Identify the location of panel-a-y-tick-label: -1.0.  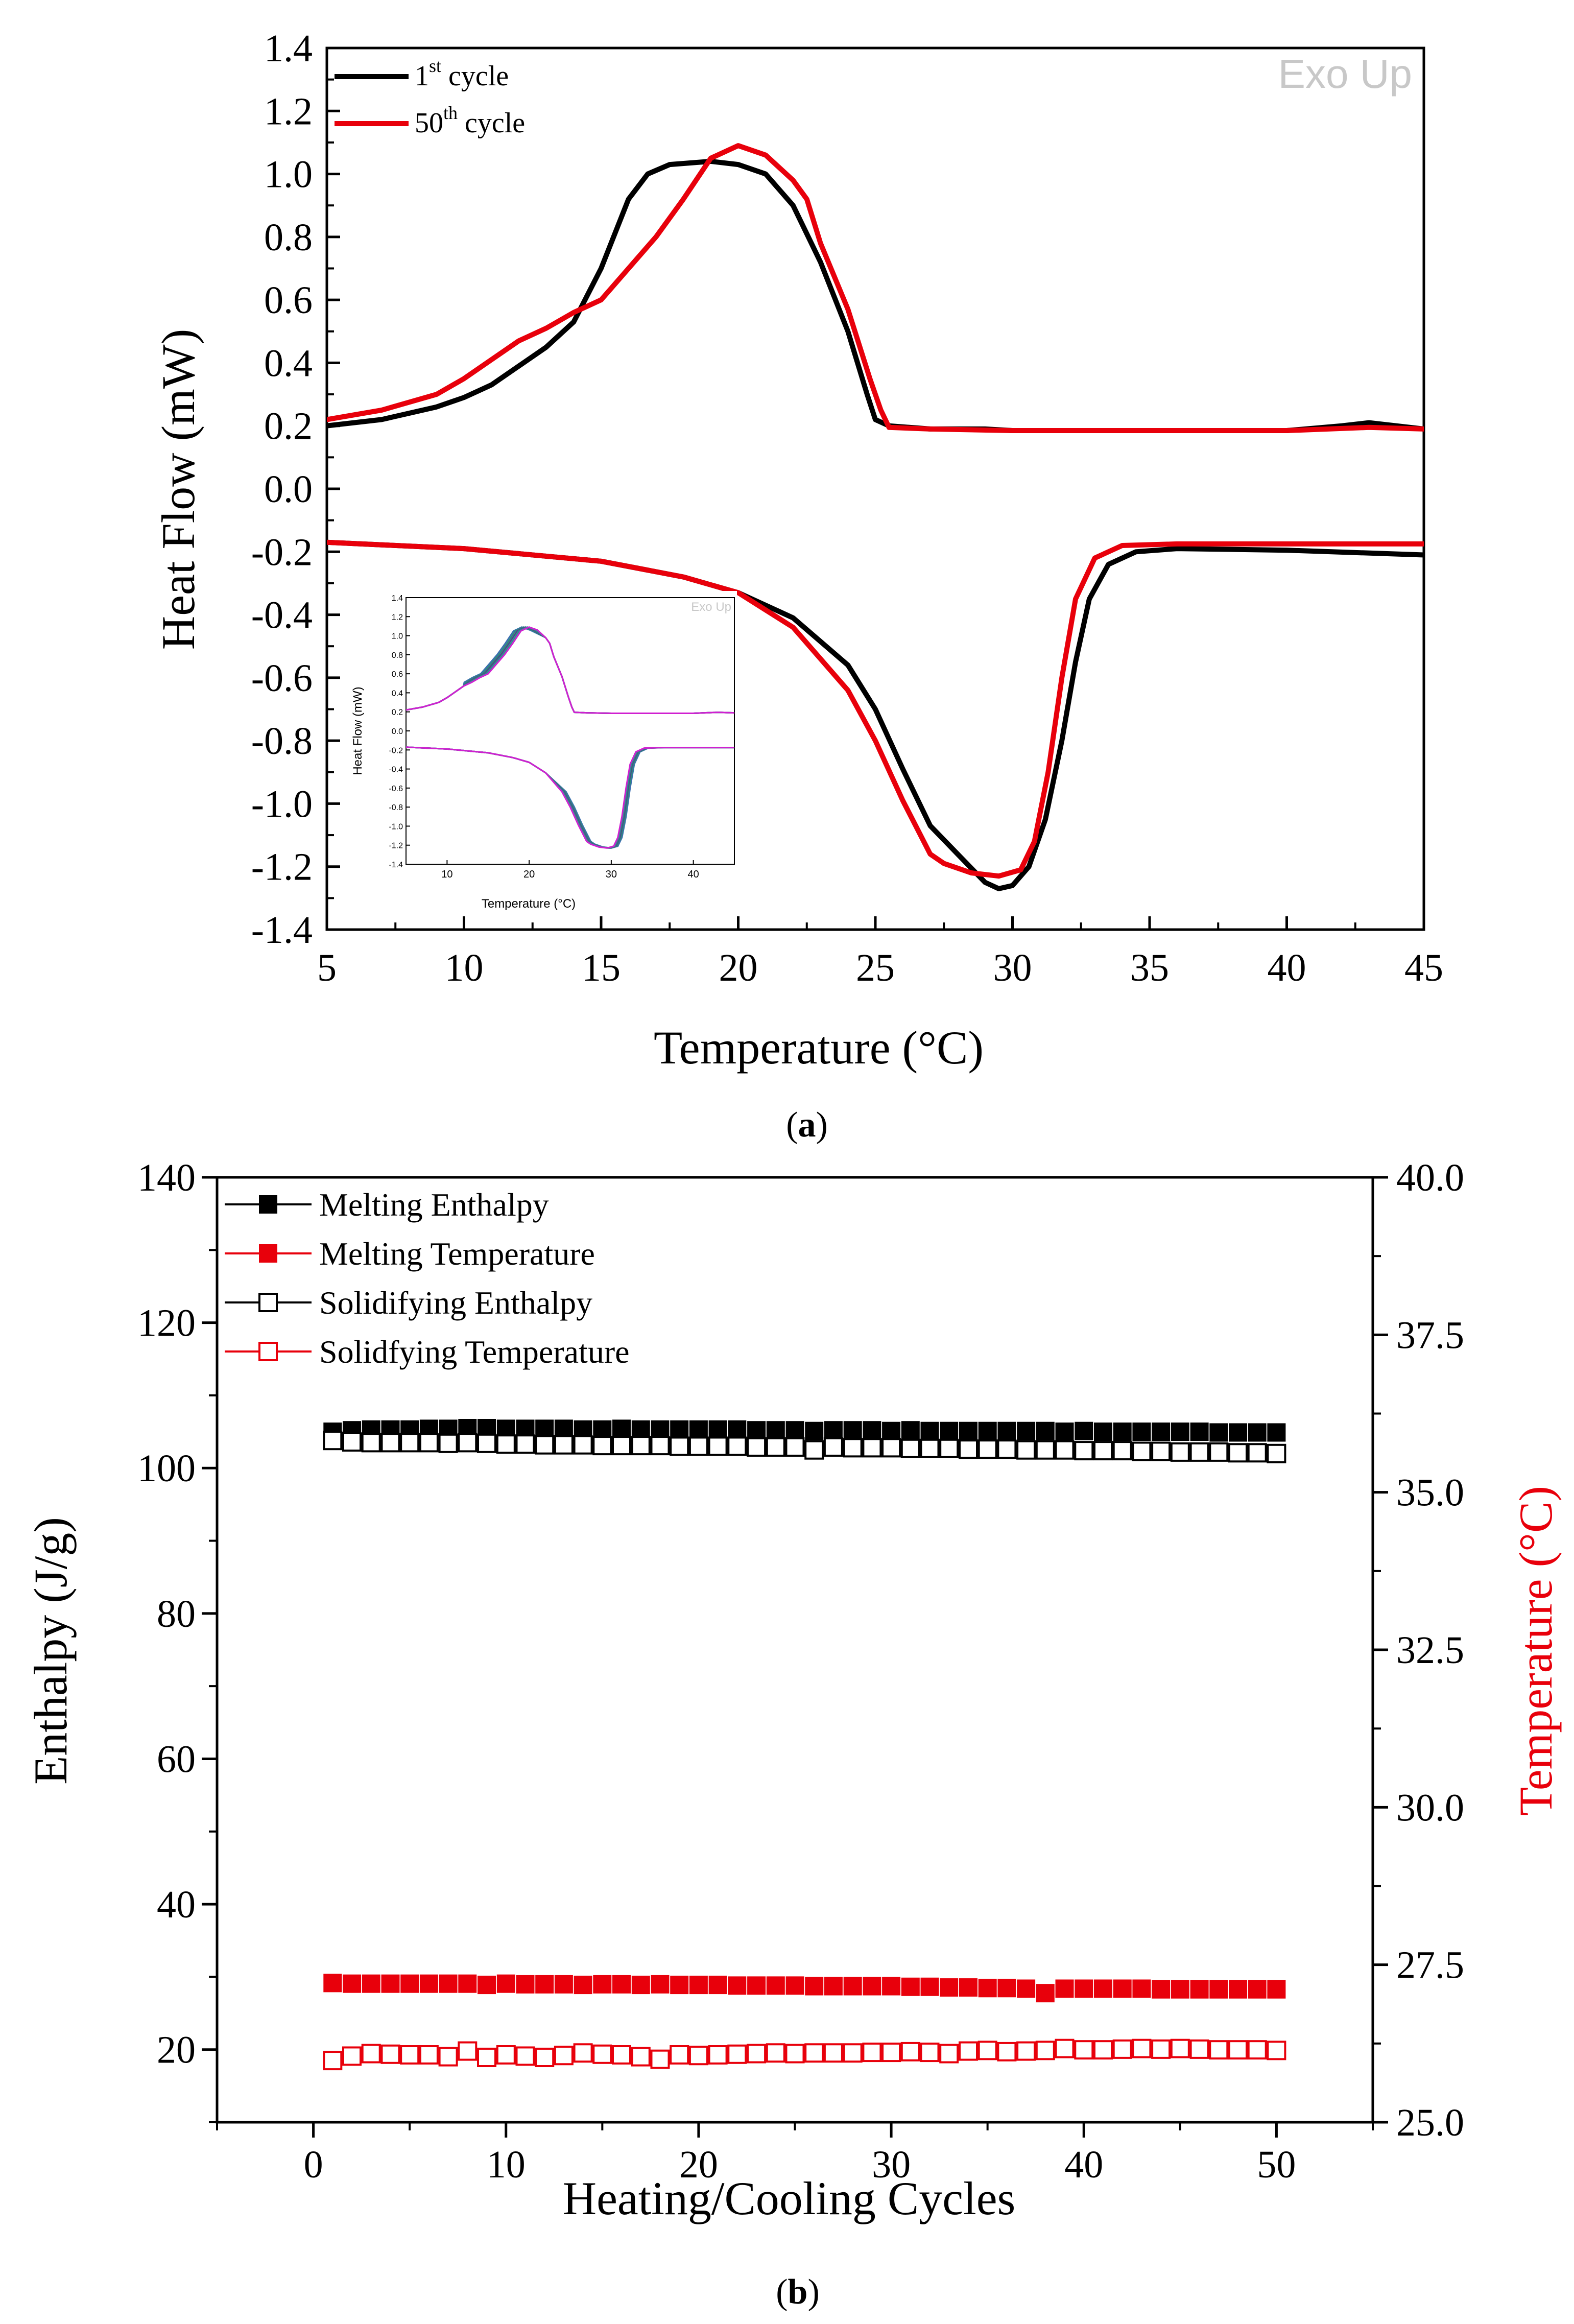
(282, 803).